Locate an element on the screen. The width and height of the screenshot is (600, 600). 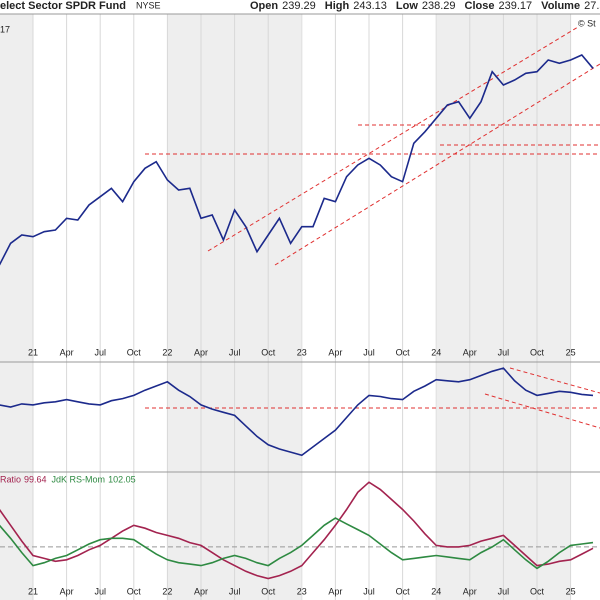
legend-name: Ratio is located at coordinates (10, 479).